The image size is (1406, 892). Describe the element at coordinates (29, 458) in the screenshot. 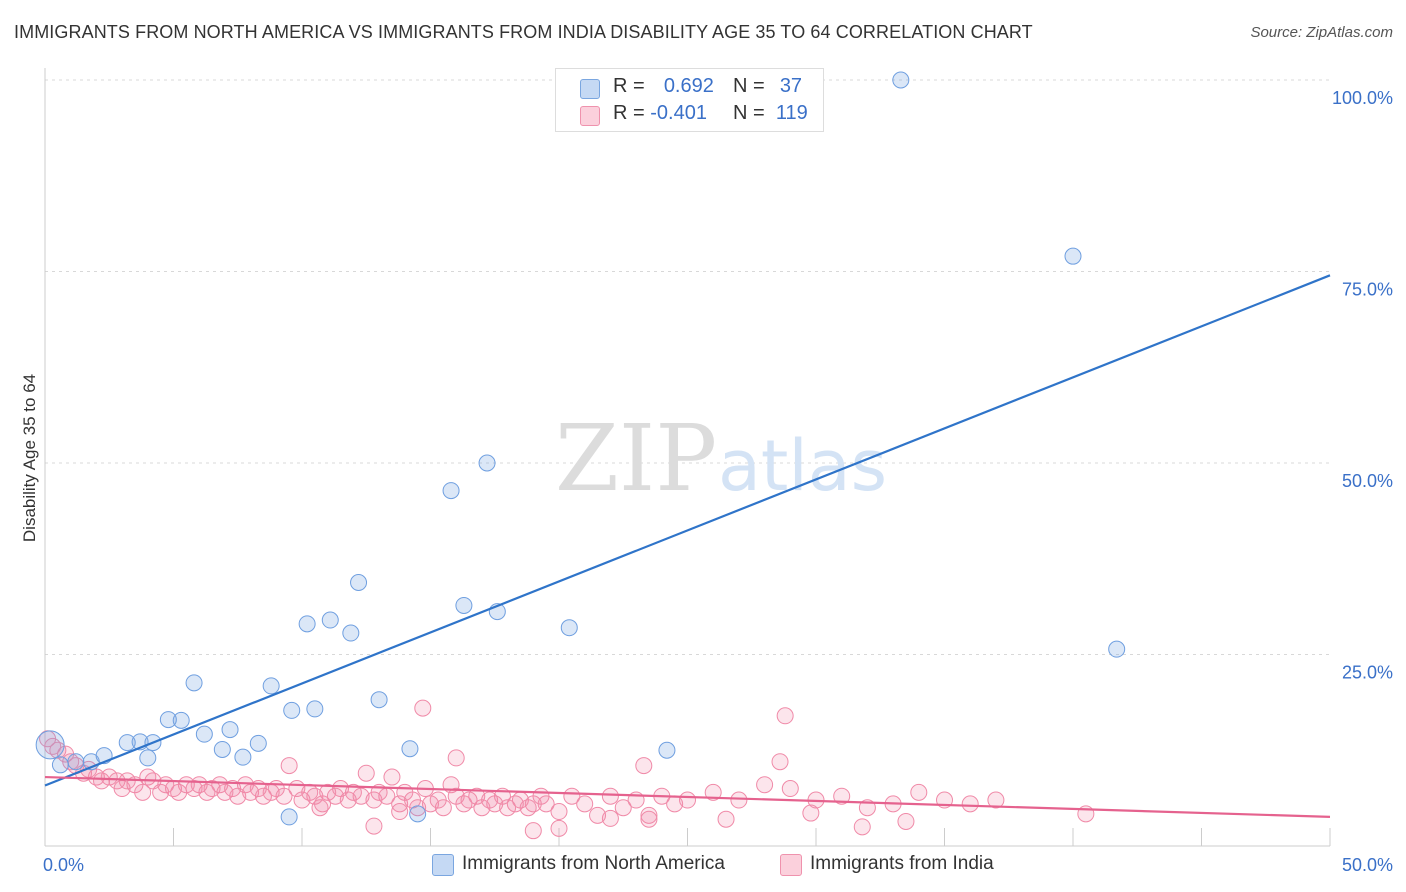

I see `y-axis-label: Disability Age 35 to 64` at that location.